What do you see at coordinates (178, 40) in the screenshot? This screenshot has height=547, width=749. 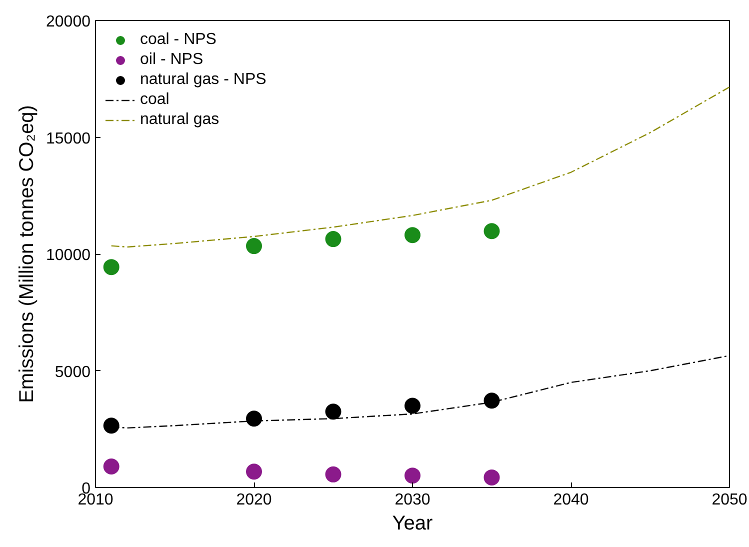 I see `legend-label: coal - NPS` at bounding box center [178, 40].